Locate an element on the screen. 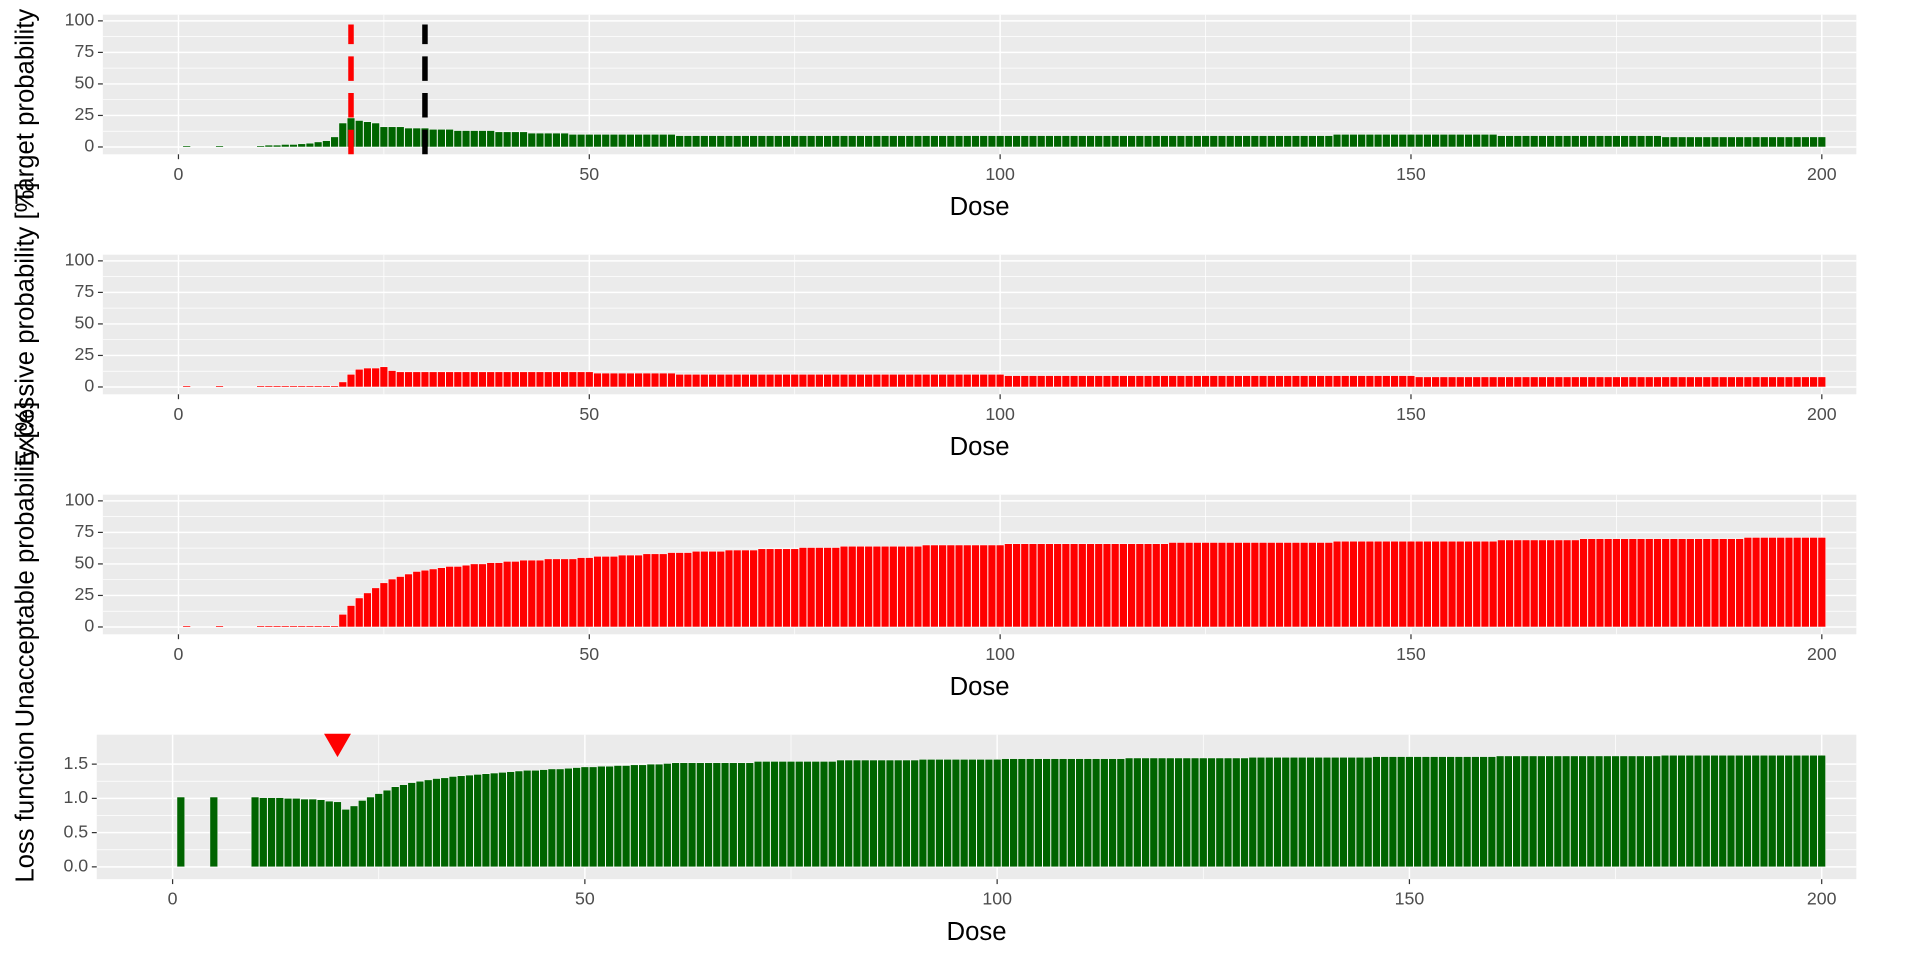 The image size is (1920, 960). x-tick-label: 200 is located at coordinates (1822, 174).